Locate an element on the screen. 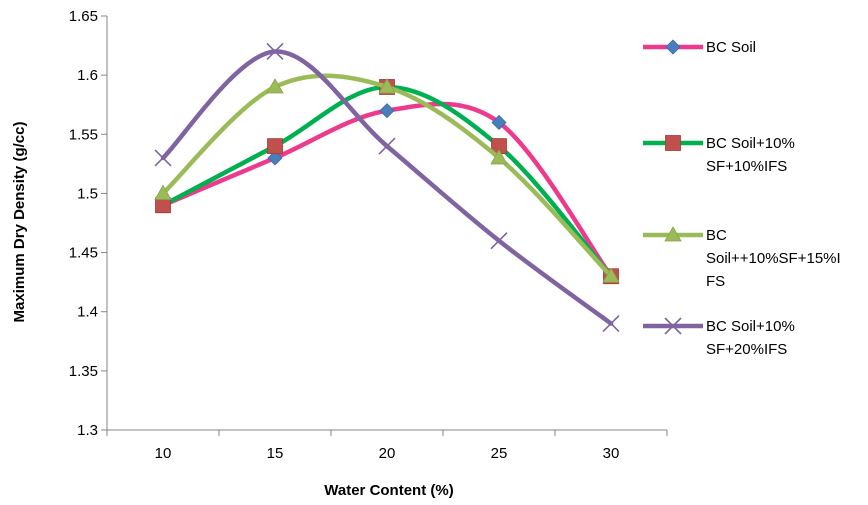 The image size is (868, 505). legend-label: BC is located at coordinates (716, 235).